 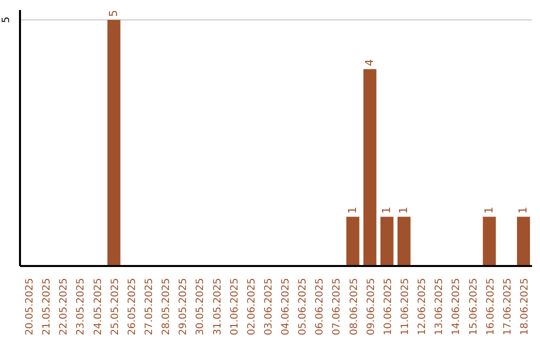 What do you see at coordinates (184, 307) in the screenshot?
I see `x-tick-label: 29.05.2025` at bounding box center [184, 307].